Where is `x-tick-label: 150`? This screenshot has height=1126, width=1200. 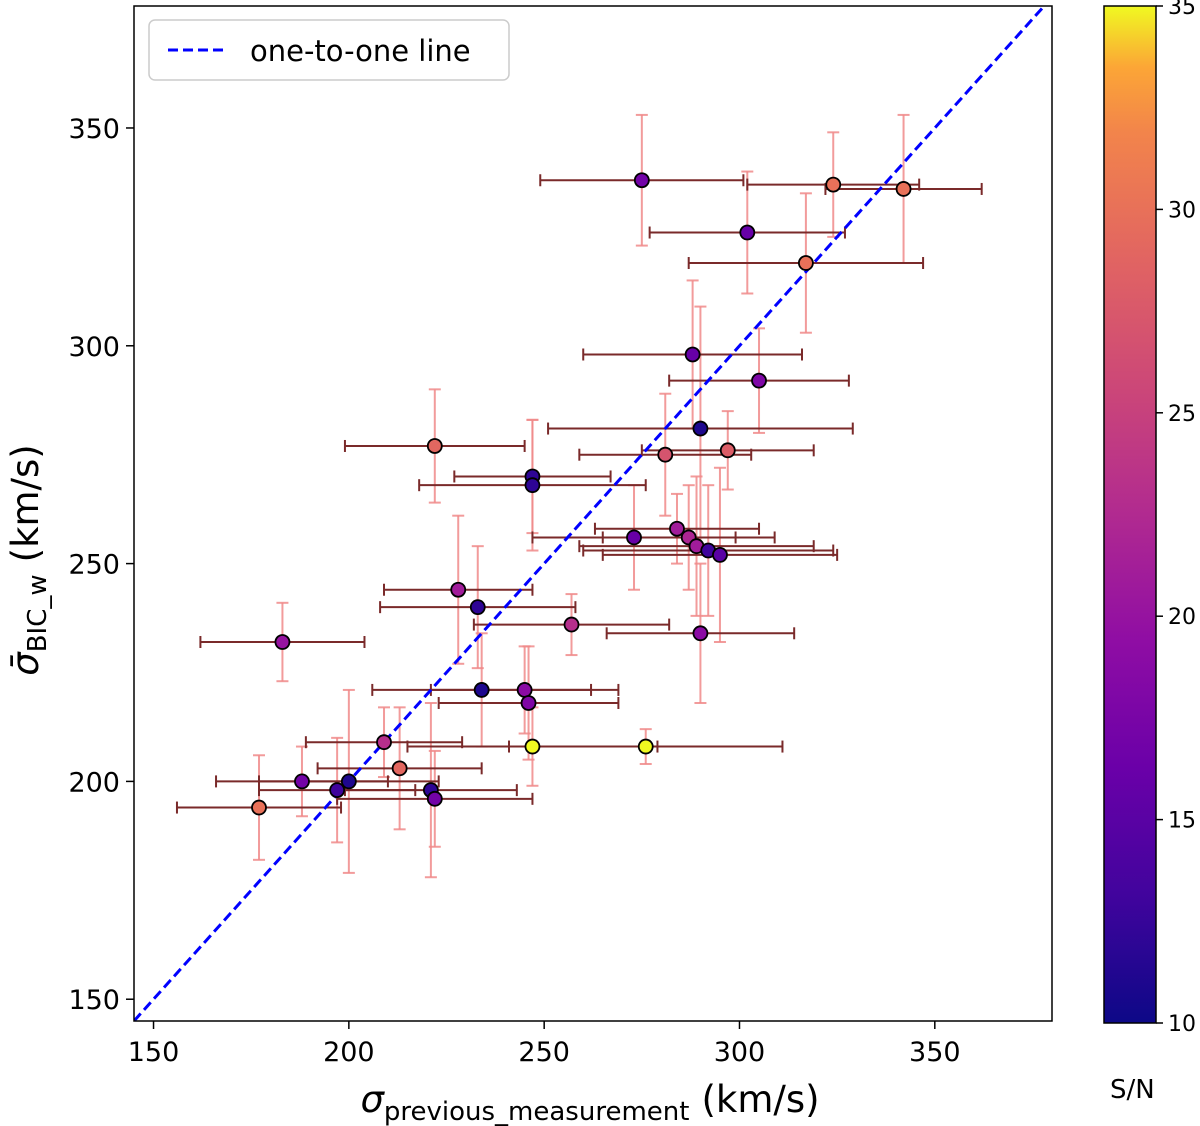 x-tick-label: 150 is located at coordinates (154, 1052).